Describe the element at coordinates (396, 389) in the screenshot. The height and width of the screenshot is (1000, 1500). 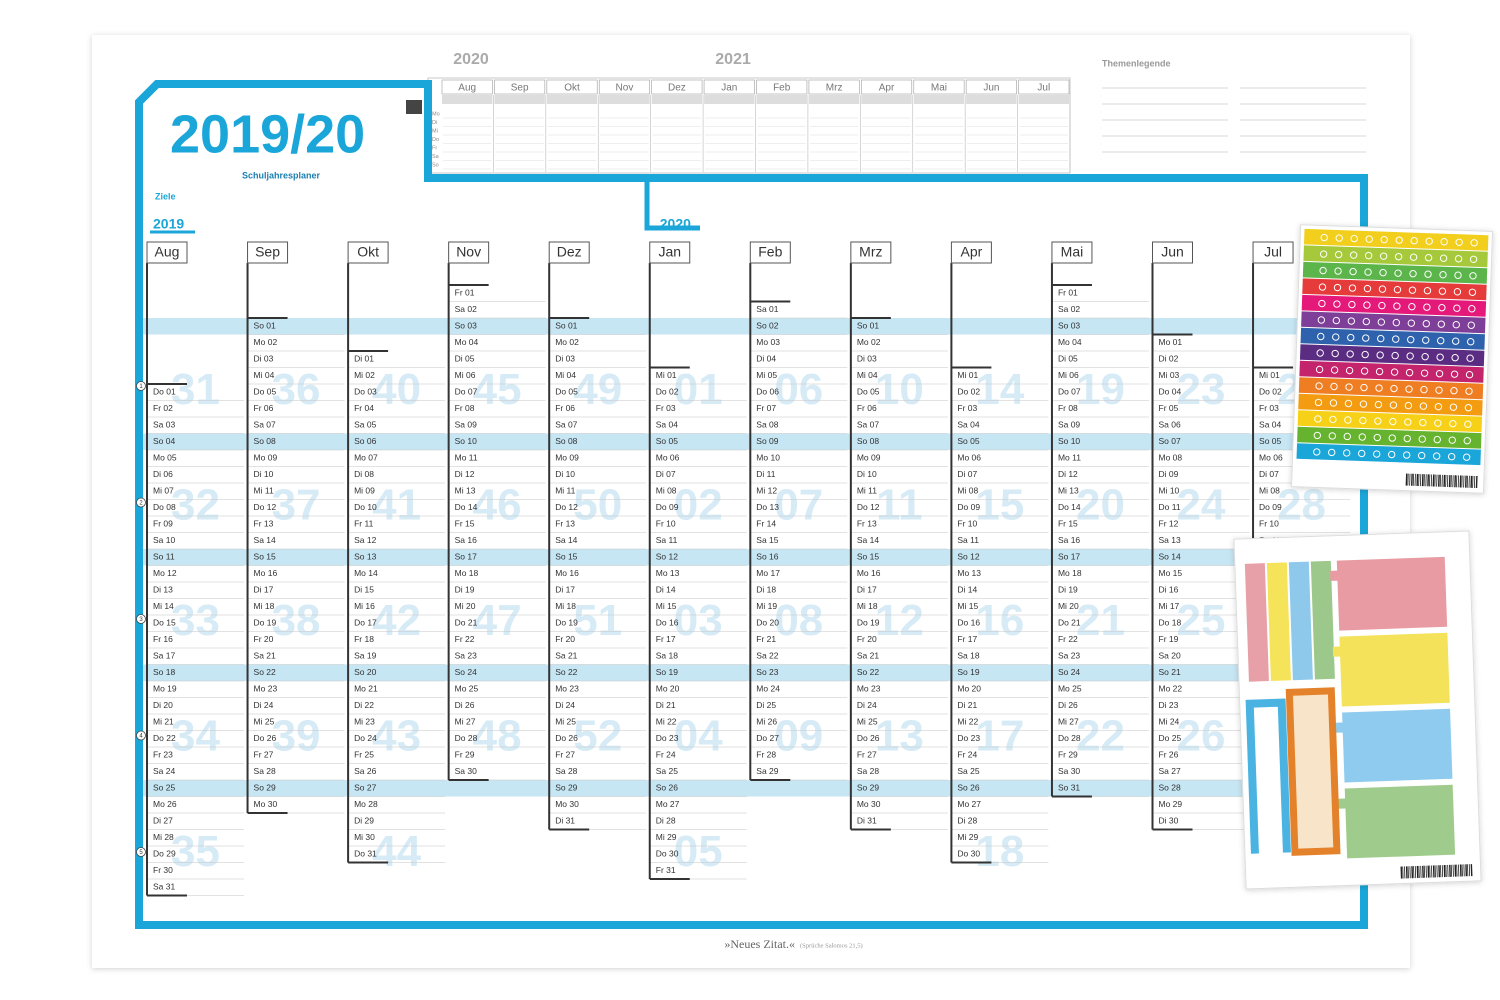
I see `week-number: 40` at that location.